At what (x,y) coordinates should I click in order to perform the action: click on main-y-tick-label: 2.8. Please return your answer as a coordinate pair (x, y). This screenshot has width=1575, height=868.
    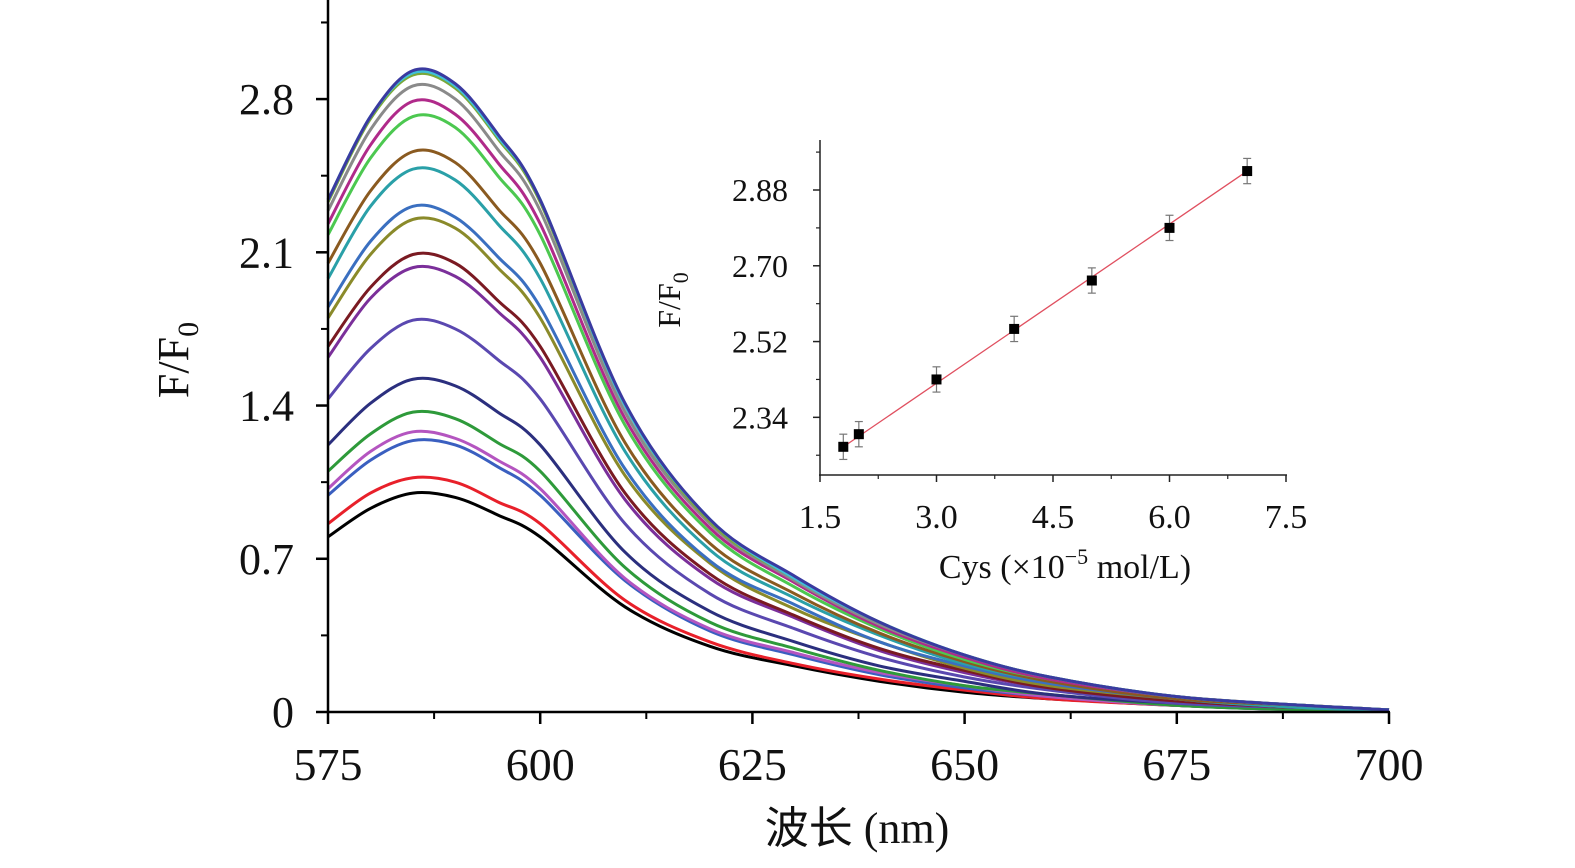
    Looking at the image, I should click on (266, 99).